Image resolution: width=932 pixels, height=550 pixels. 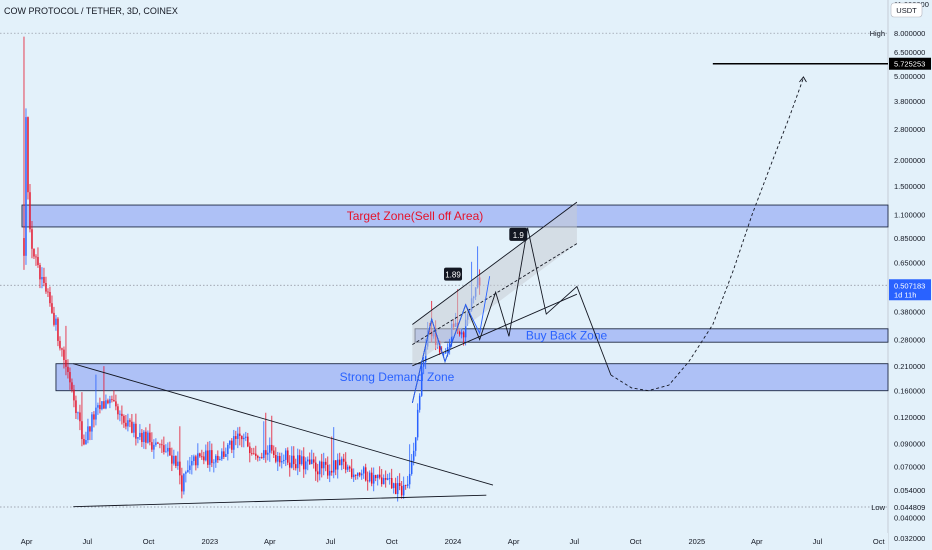 I want to click on time-axis, so click(x=444, y=541).